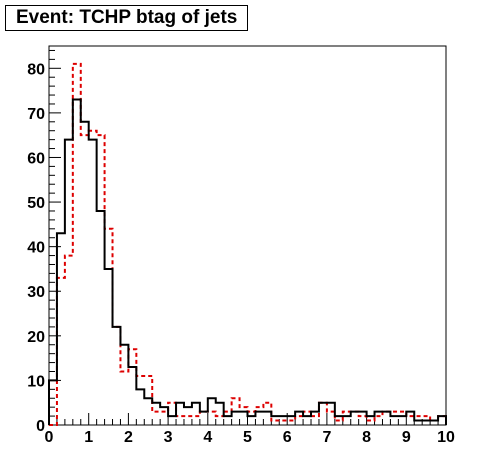 The height and width of the screenshot is (472, 496). I want to click on x-tick-label: 3, so click(168, 437).